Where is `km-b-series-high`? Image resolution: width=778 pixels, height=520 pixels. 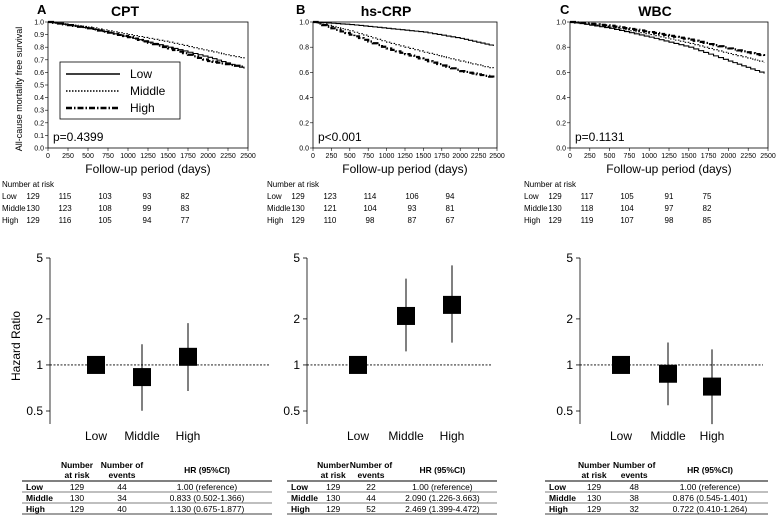 km-b-series-high is located at coordinates (404, 49).